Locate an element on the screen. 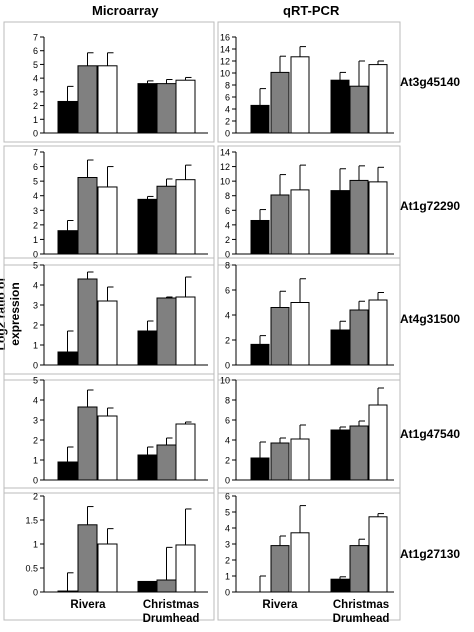  x-label-rivera-qrtpcr: Rivera is located at coordinates (280, 605).